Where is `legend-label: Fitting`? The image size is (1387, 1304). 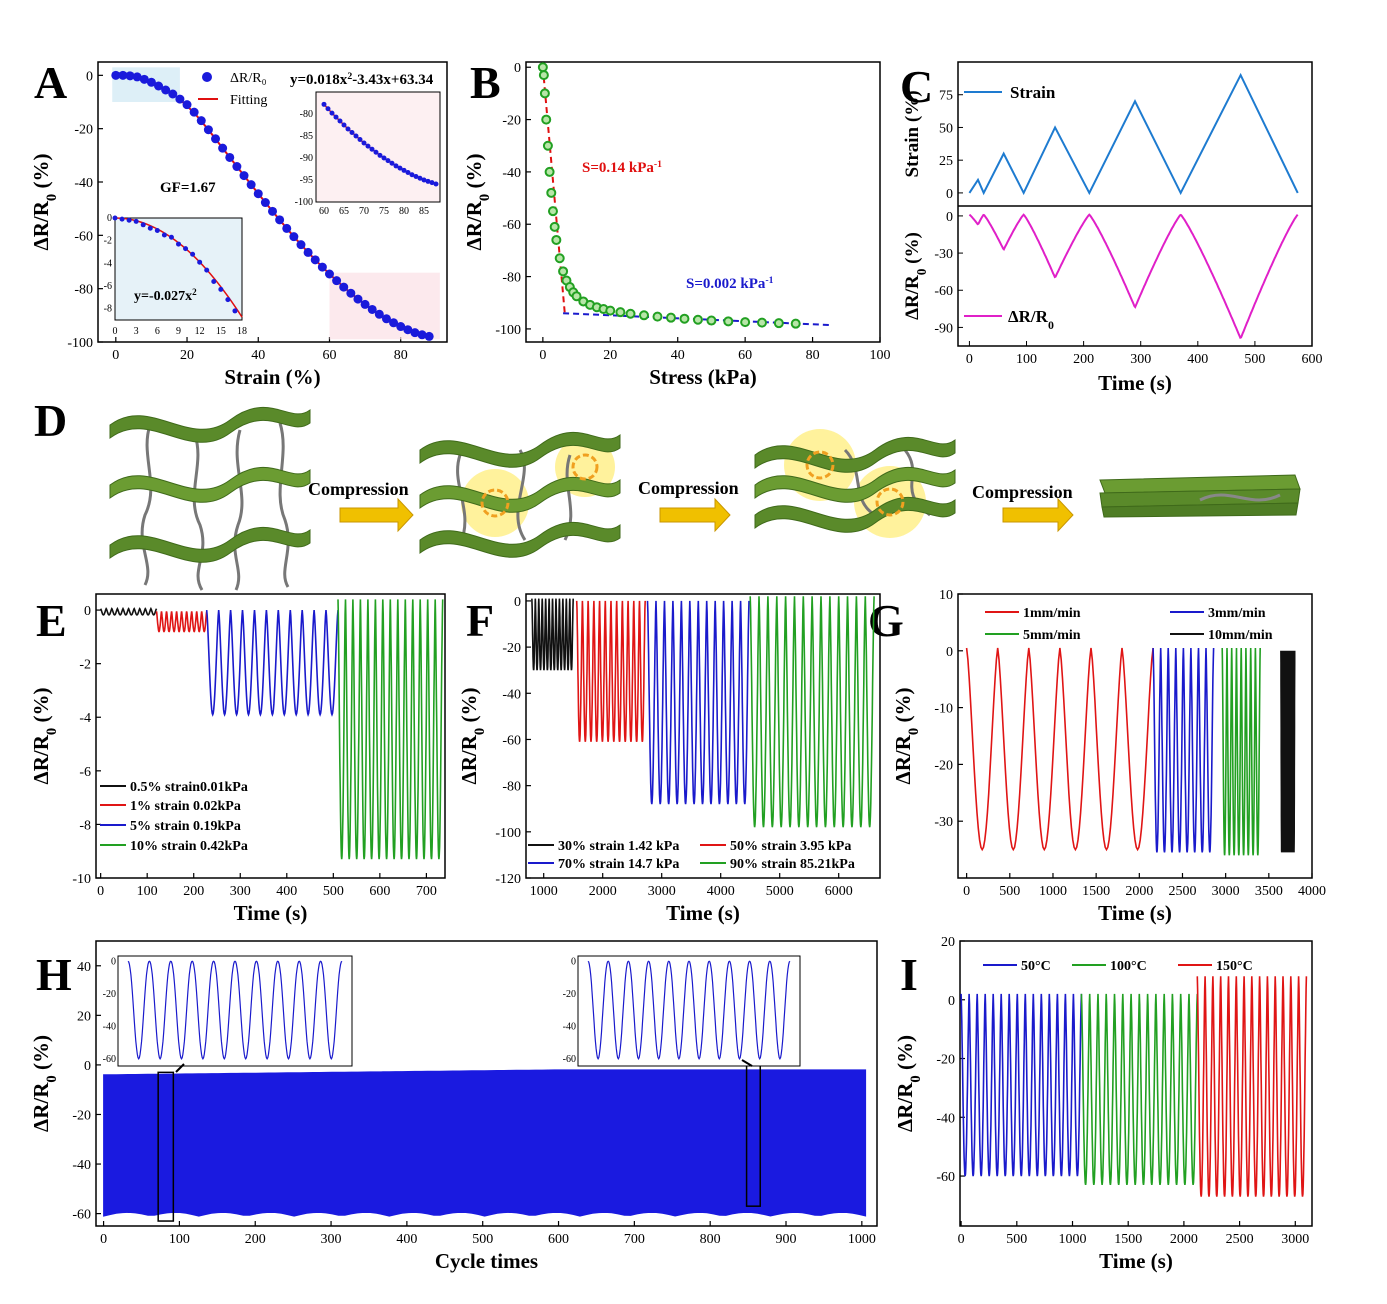 legend-label: Fitting is located at coordinates (248, 100).